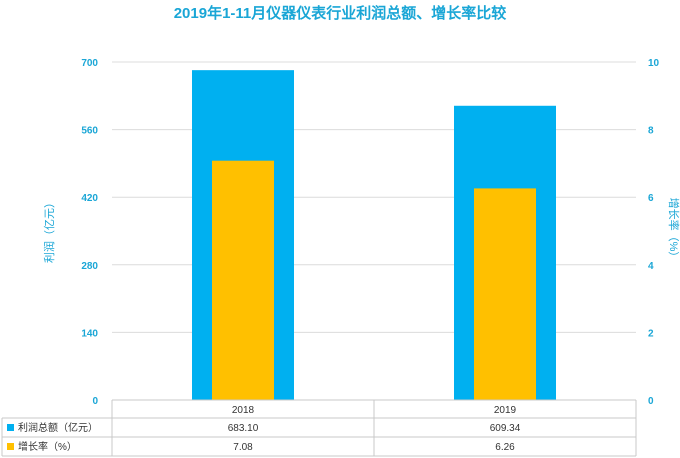  I want to click on right-tick-label: 2, so click(651, 333).